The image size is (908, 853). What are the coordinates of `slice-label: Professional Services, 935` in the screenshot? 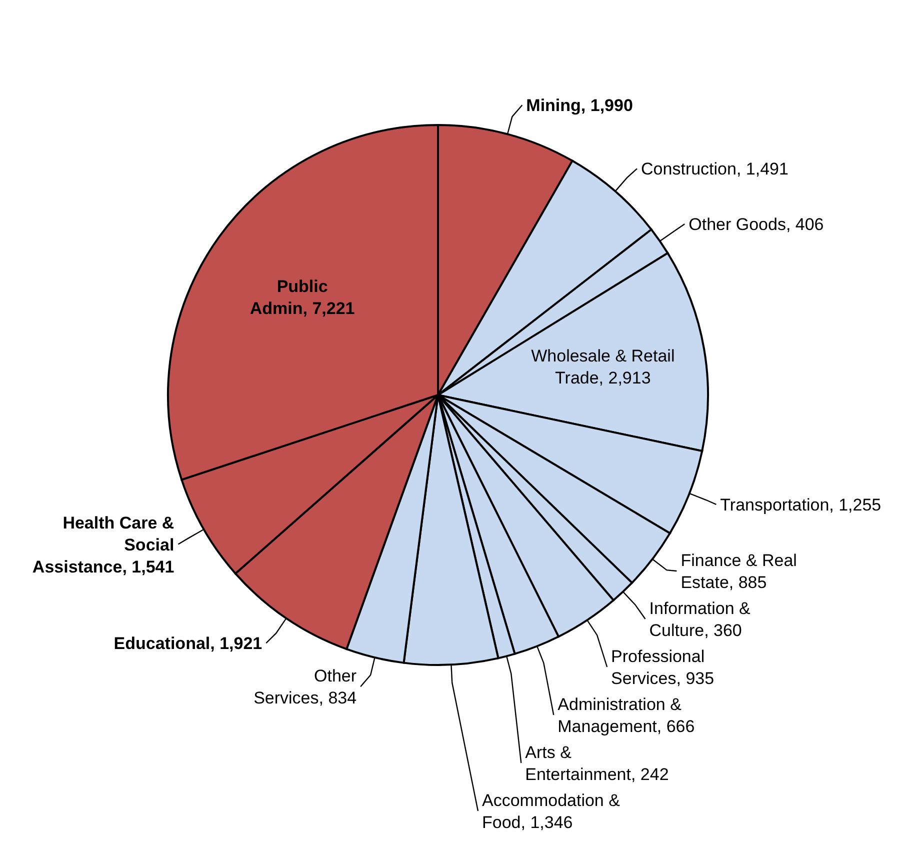 It's located at (662, 667).